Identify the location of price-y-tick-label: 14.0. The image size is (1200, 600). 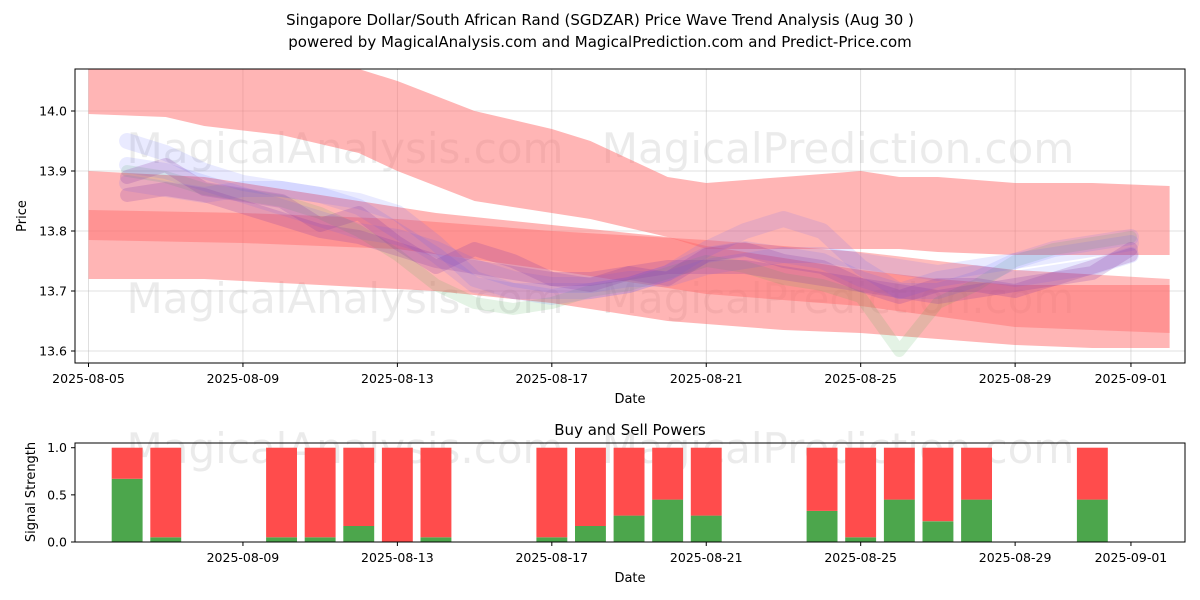
(53, 111).